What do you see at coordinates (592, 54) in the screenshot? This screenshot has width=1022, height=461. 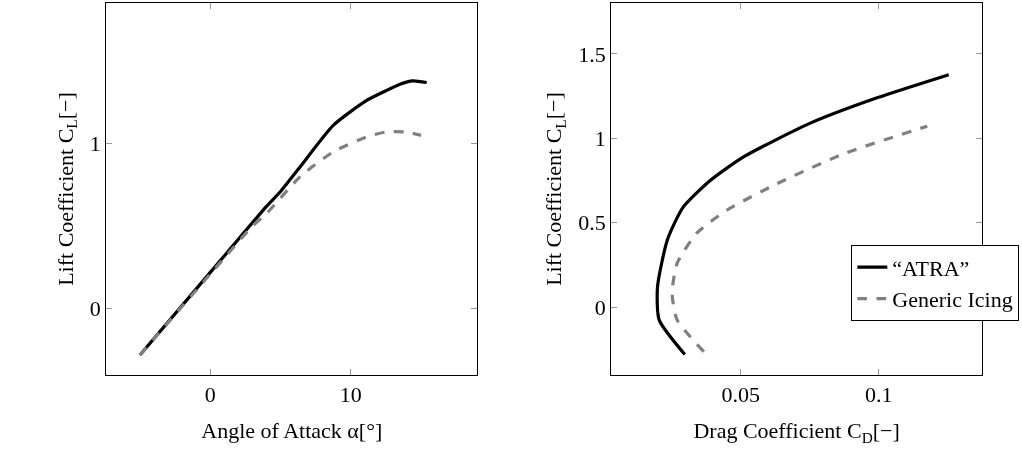 I see `y-tick-label: 1.5` at bounding box center [592, 54].